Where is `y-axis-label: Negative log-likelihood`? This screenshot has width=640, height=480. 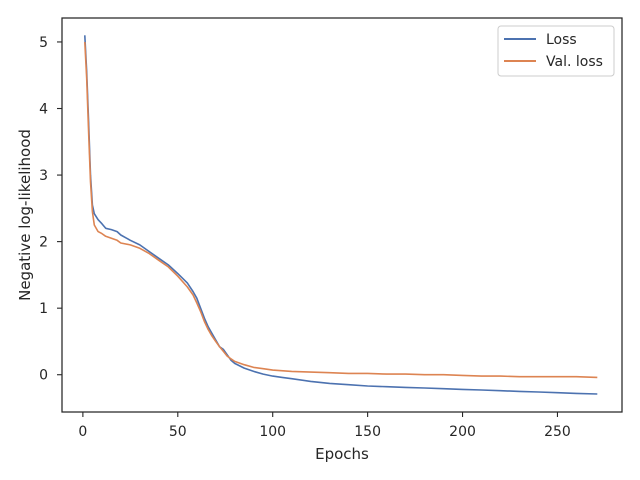
y-axis-label: Negative log-likelihood is located at coordinates (25, 215).